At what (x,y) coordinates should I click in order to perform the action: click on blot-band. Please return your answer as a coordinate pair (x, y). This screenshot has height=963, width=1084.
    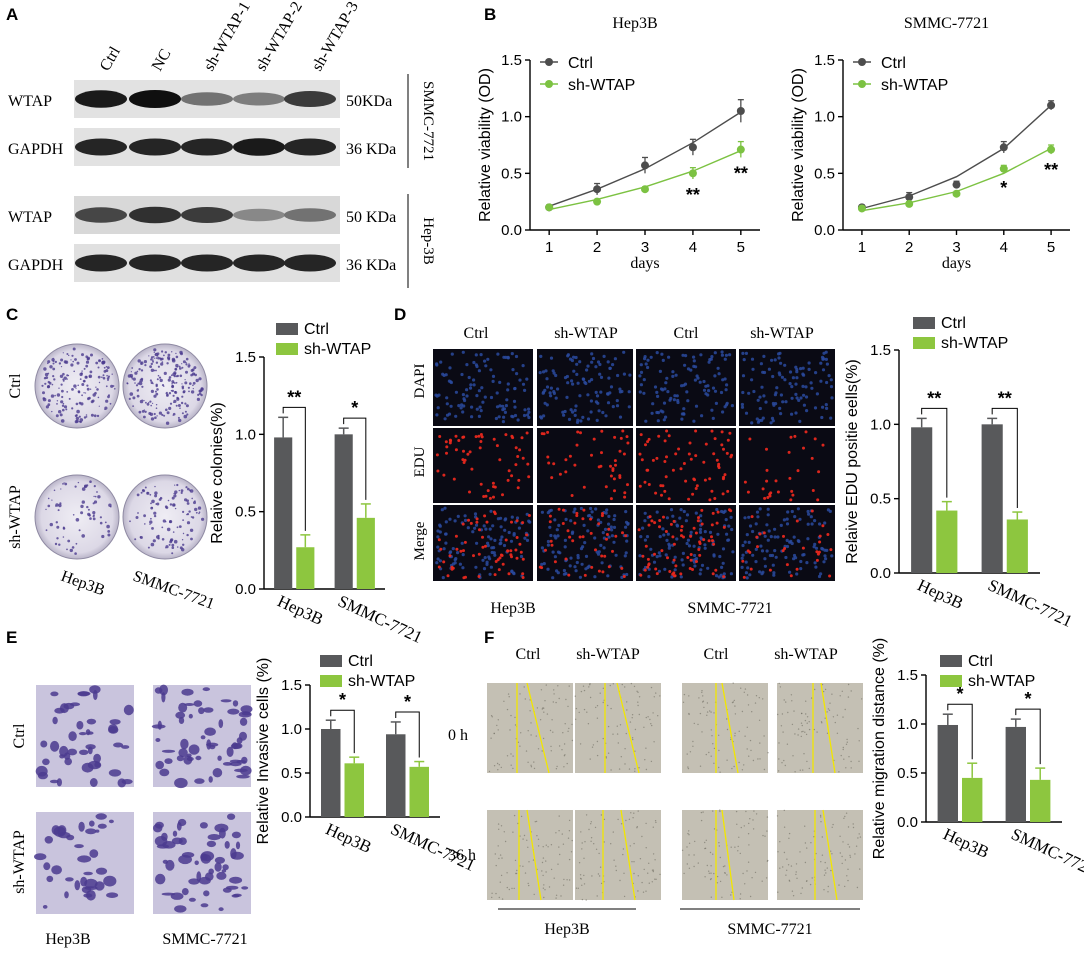
    Looking at the image, I should click on (101, 99).